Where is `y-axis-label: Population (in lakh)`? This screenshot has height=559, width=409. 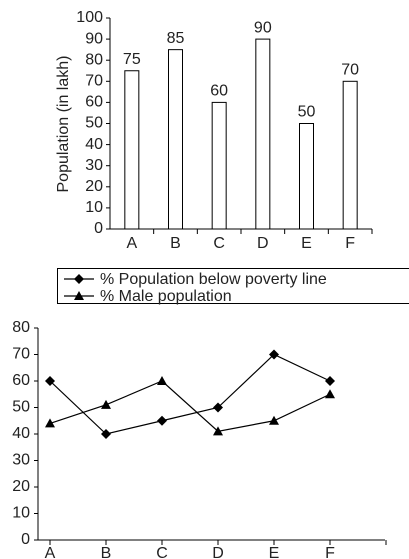 y-axis-label: Population (in lakh) is located at coordinates (63, 124).